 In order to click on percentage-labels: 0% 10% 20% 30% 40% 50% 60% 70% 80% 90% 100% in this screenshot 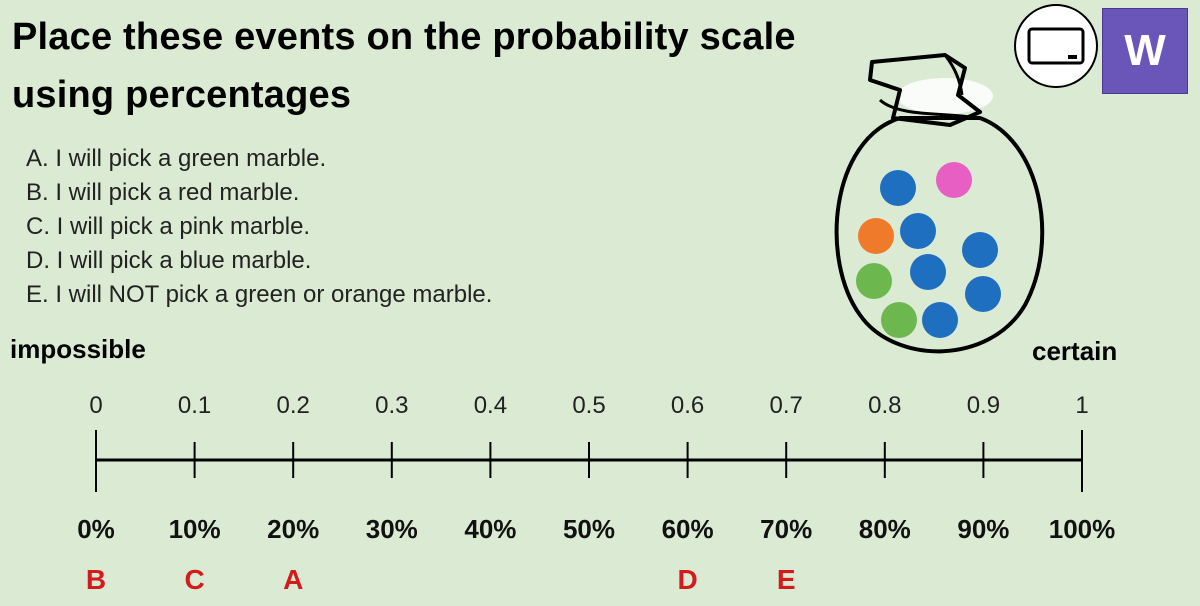, I will do `click(596, 529)`.